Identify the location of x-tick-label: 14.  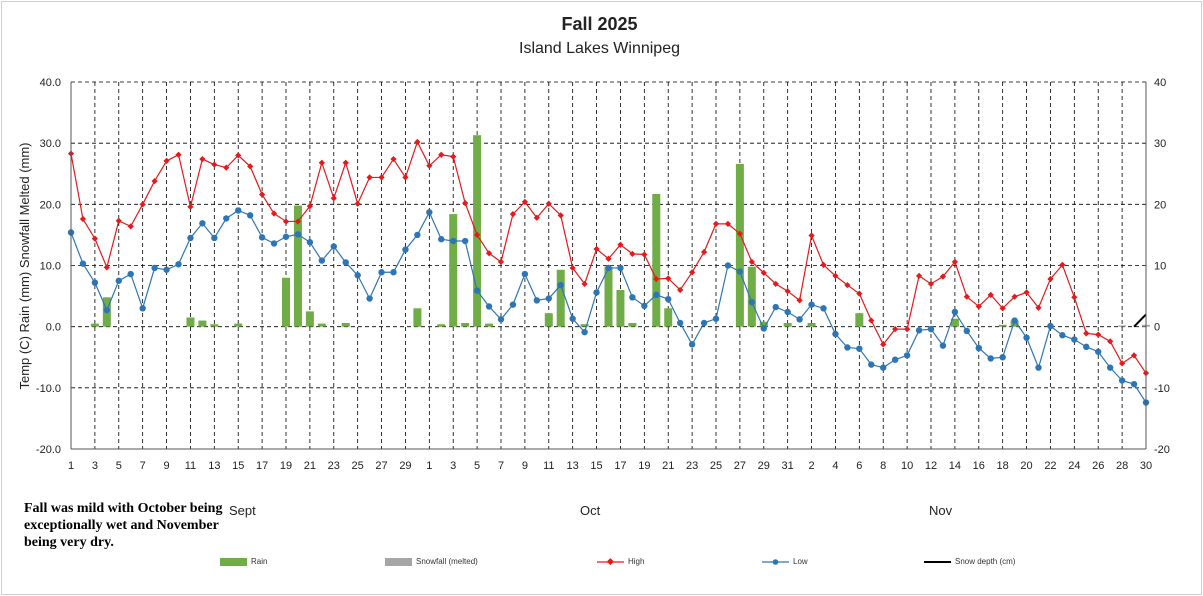
(955, 466).